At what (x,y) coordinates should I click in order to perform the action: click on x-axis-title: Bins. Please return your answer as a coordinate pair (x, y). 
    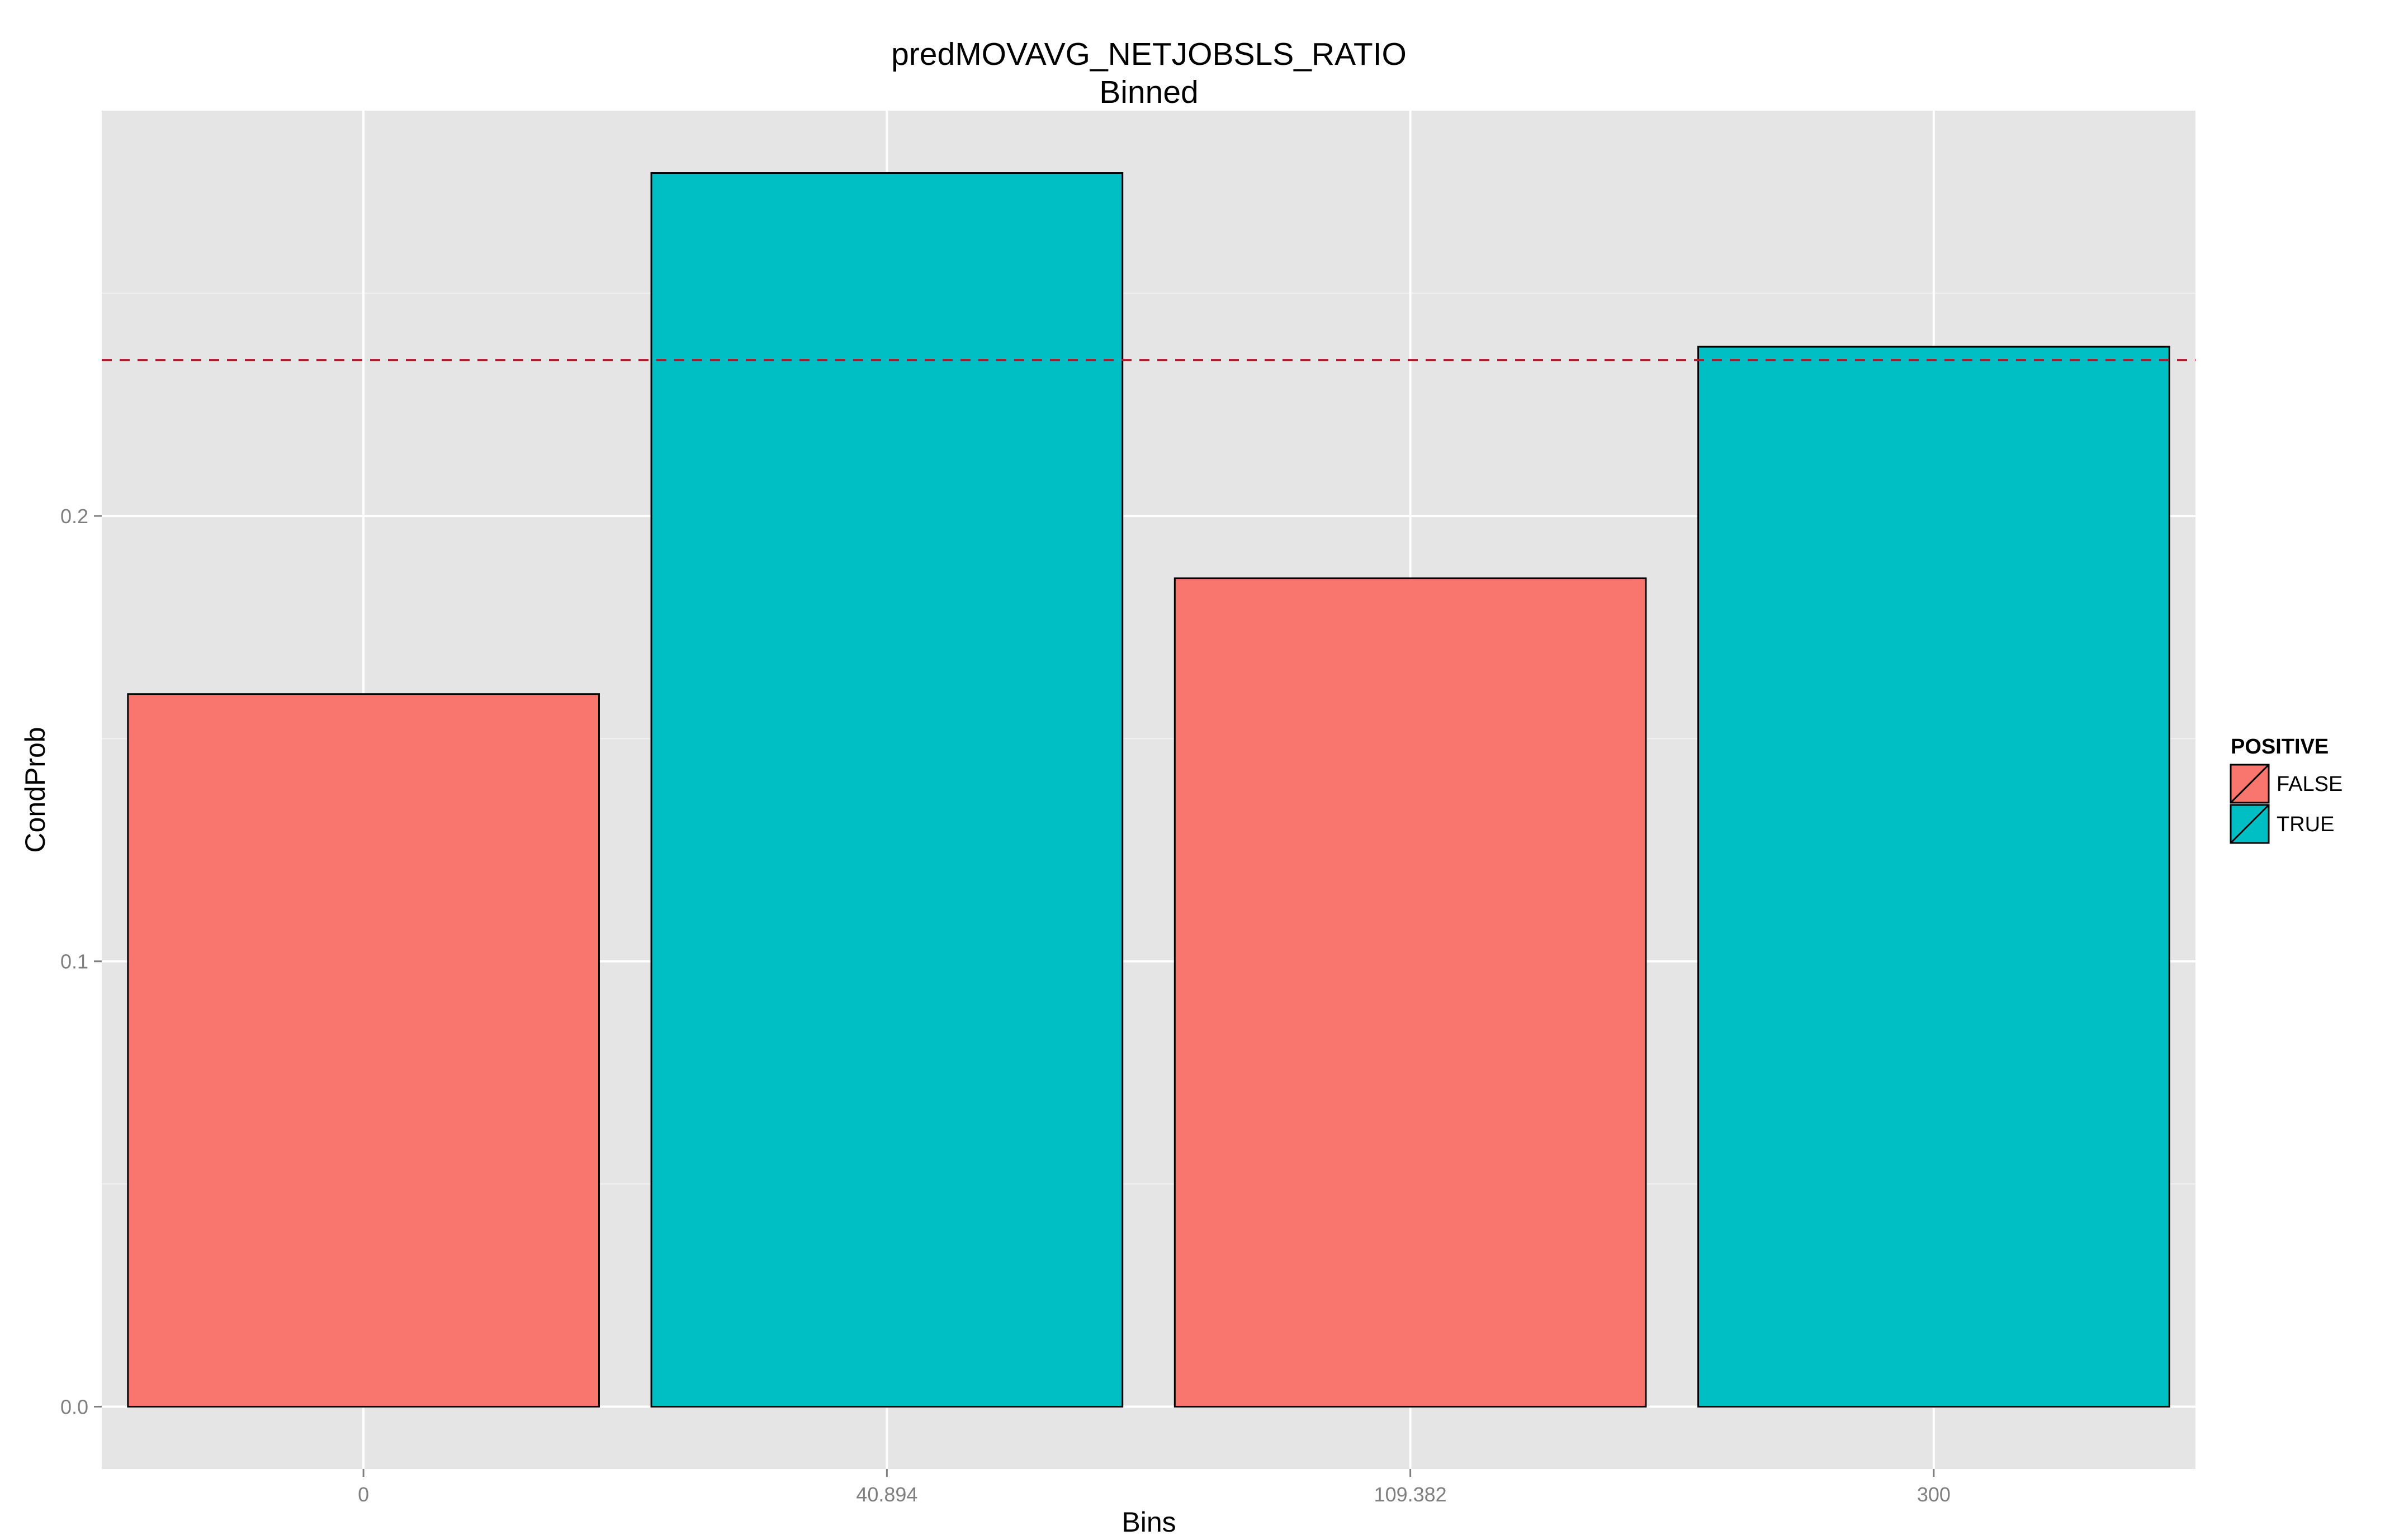
    Looking at the image, I should click on (1148, 1522).